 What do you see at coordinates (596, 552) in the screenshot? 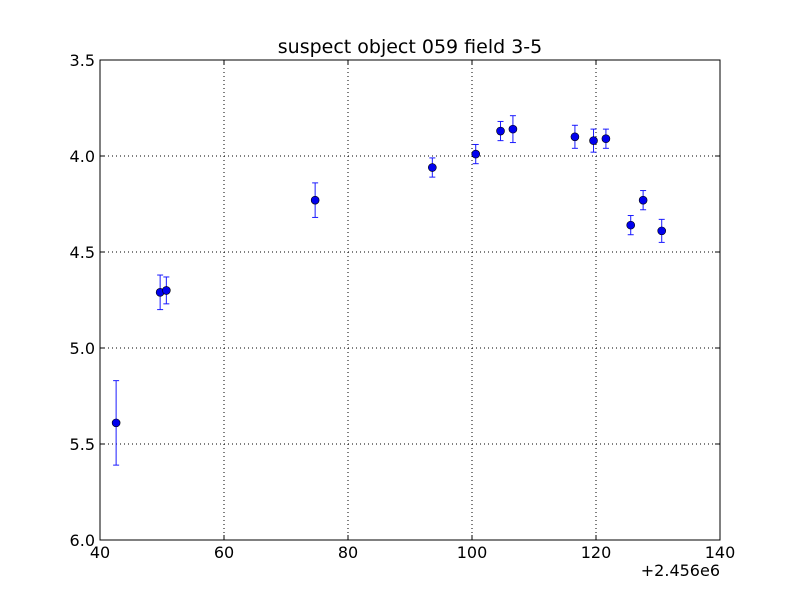
I see `x-tick-label: 120` at bounding box center [596, 552].